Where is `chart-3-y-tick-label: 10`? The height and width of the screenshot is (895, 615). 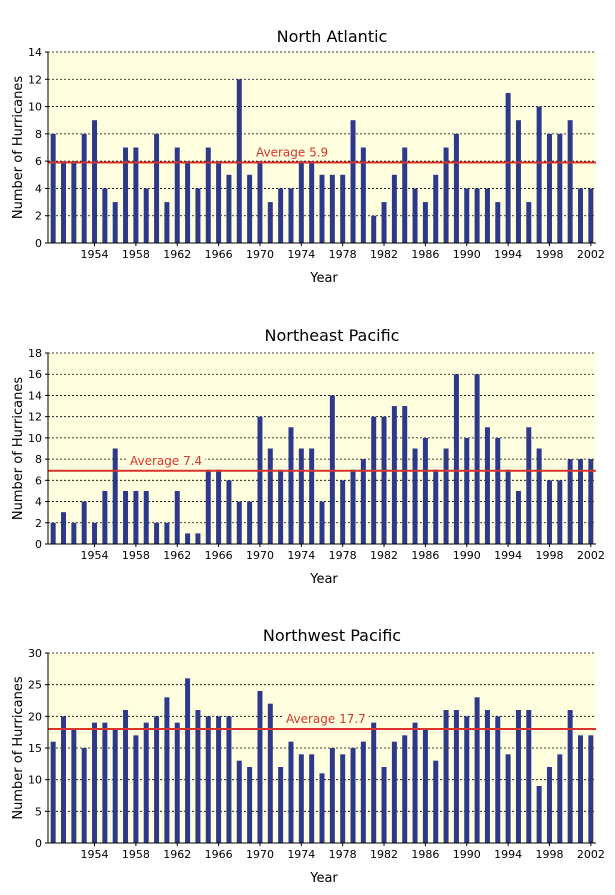 chart-3-y-tick-label: 10 is located at coordinates (35, 780).